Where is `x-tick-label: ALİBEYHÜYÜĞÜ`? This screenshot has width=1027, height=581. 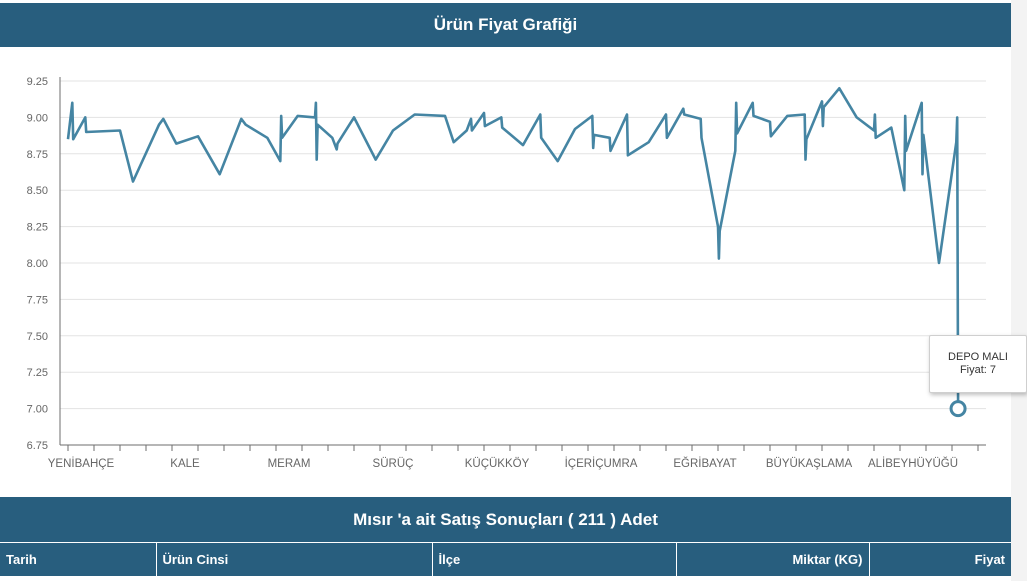 x-tick-label: ALİBEYHÜYÜĞÜ is located at coordinates (913, 463).